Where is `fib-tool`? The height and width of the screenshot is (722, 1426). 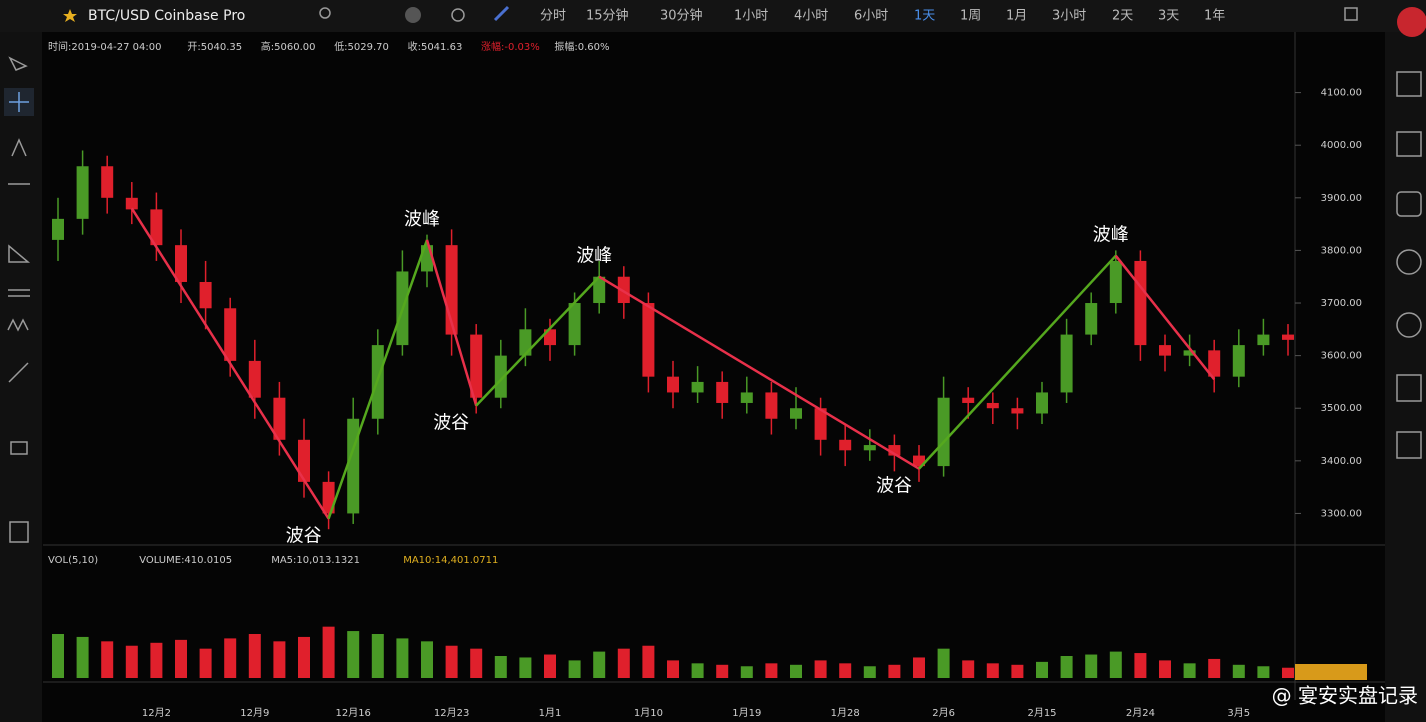
fib-tool is located at coordinates (19, 293).